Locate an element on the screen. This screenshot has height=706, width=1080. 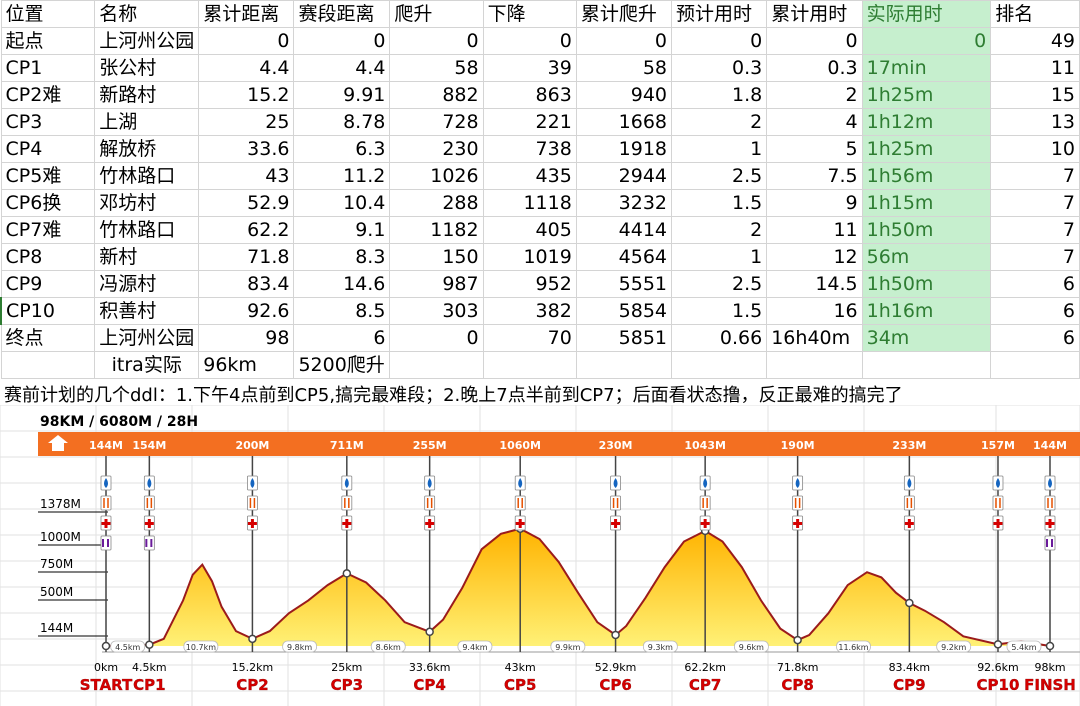
cell: 16h40m is located at coordinates (814, 338).